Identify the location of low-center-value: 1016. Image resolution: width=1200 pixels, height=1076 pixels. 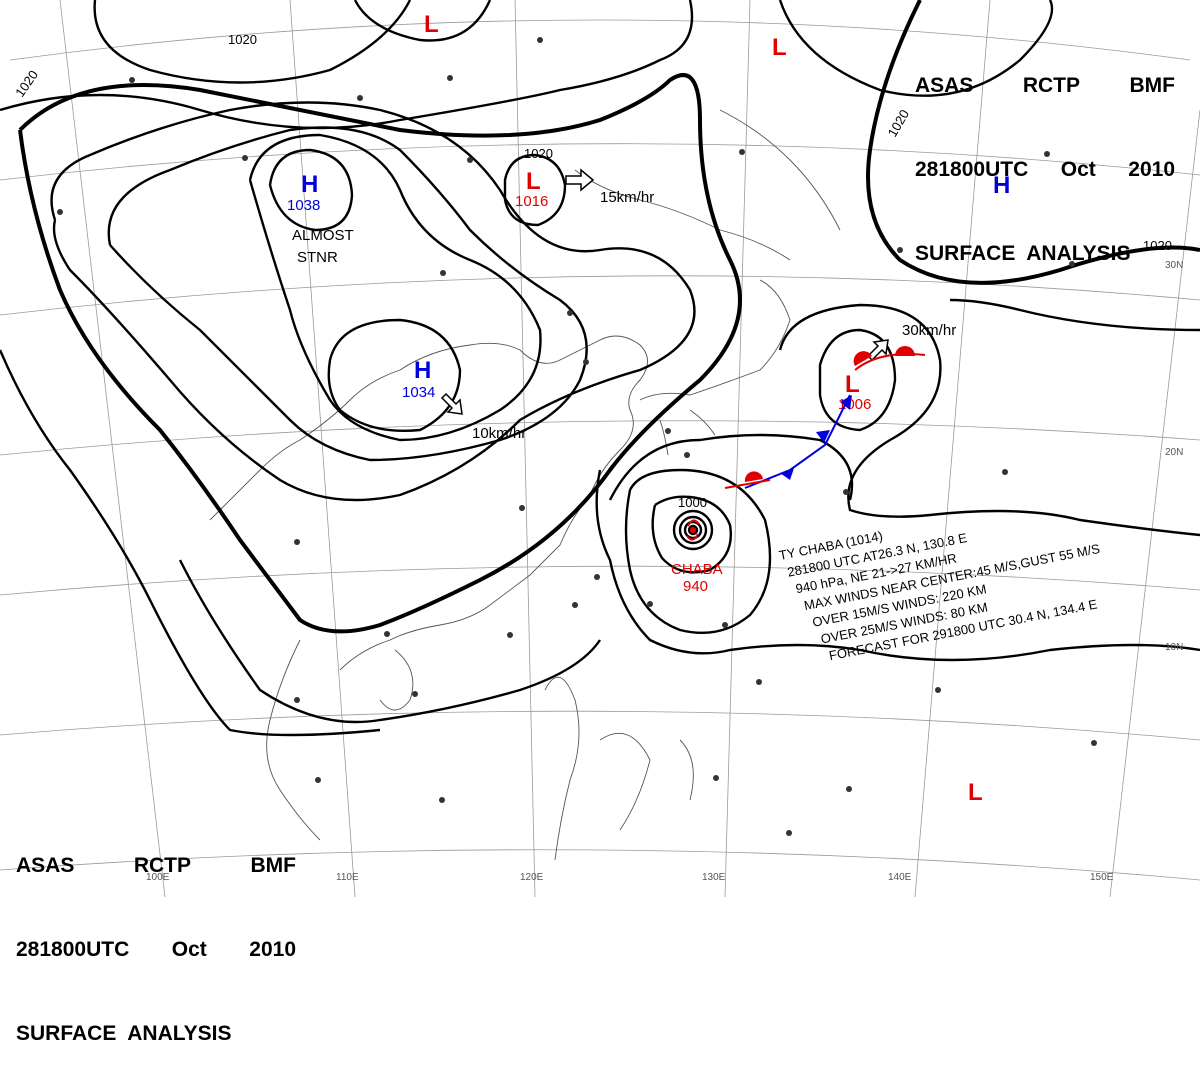
(531, 201).